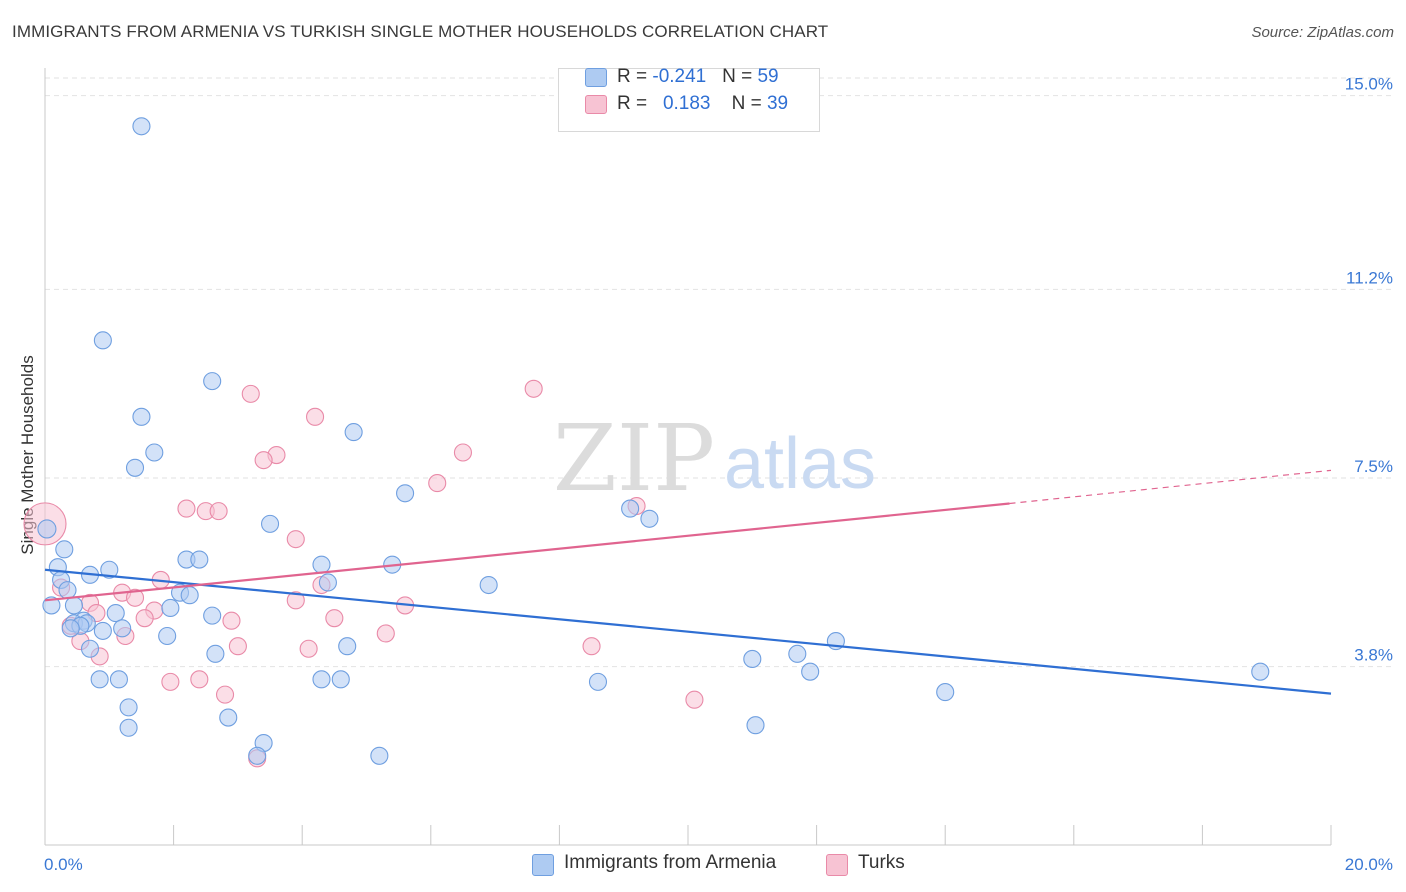 Image resolution: width=1406 pixels, height=892 pixels. I want to click on x-tick-label: 20.0%, so click(1369, 864).